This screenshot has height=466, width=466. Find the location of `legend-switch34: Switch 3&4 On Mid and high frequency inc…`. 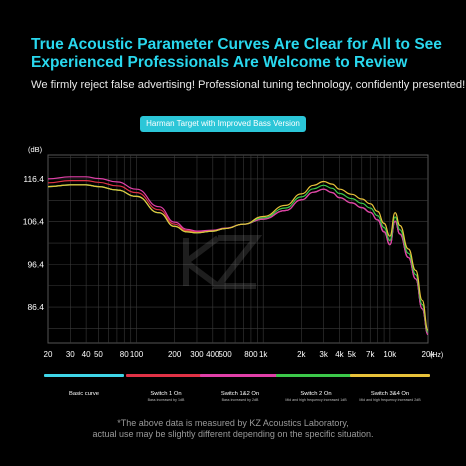

legend-switch34: Switch 3&4 On Mid and high frequency inc… is located at coordinates (390, 388).